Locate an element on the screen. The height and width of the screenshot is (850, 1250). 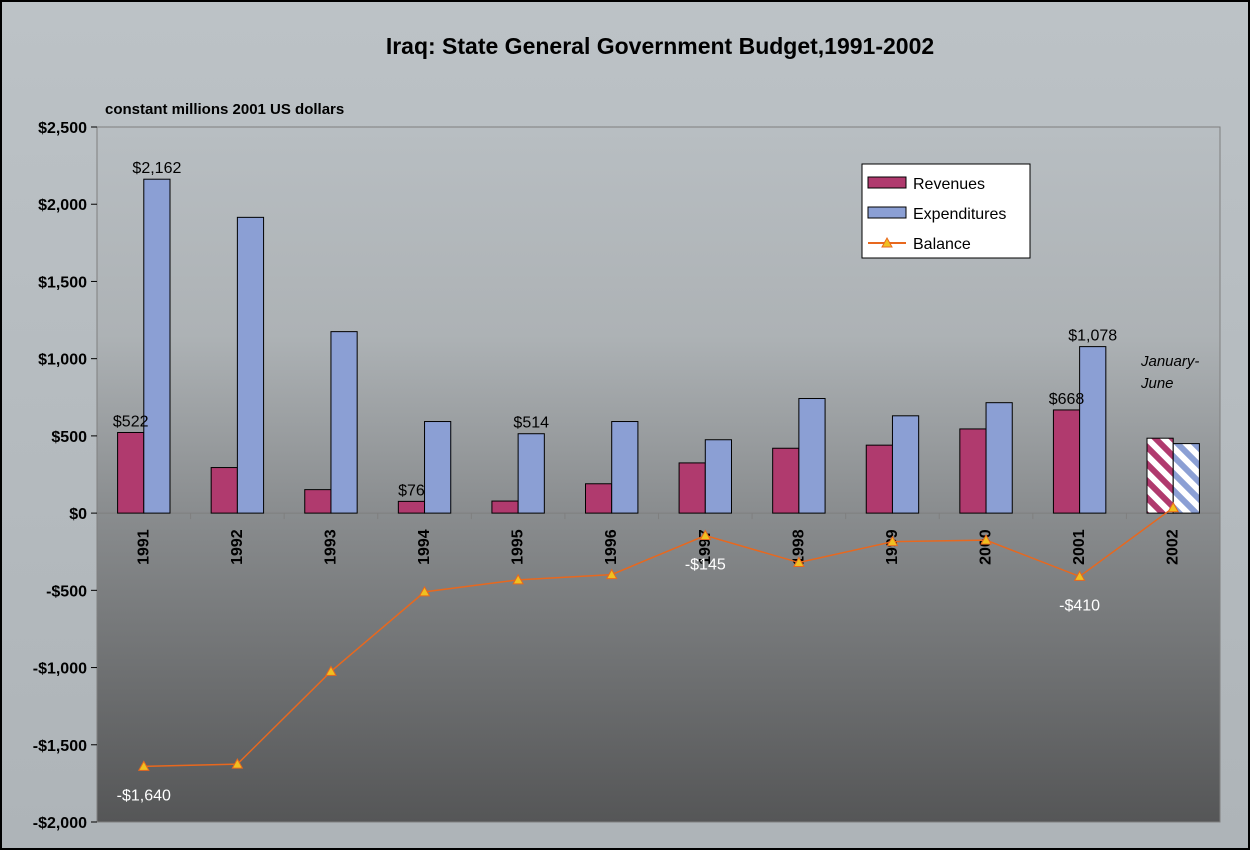
balance-marker-1998 is located at coordinates (799, 562).